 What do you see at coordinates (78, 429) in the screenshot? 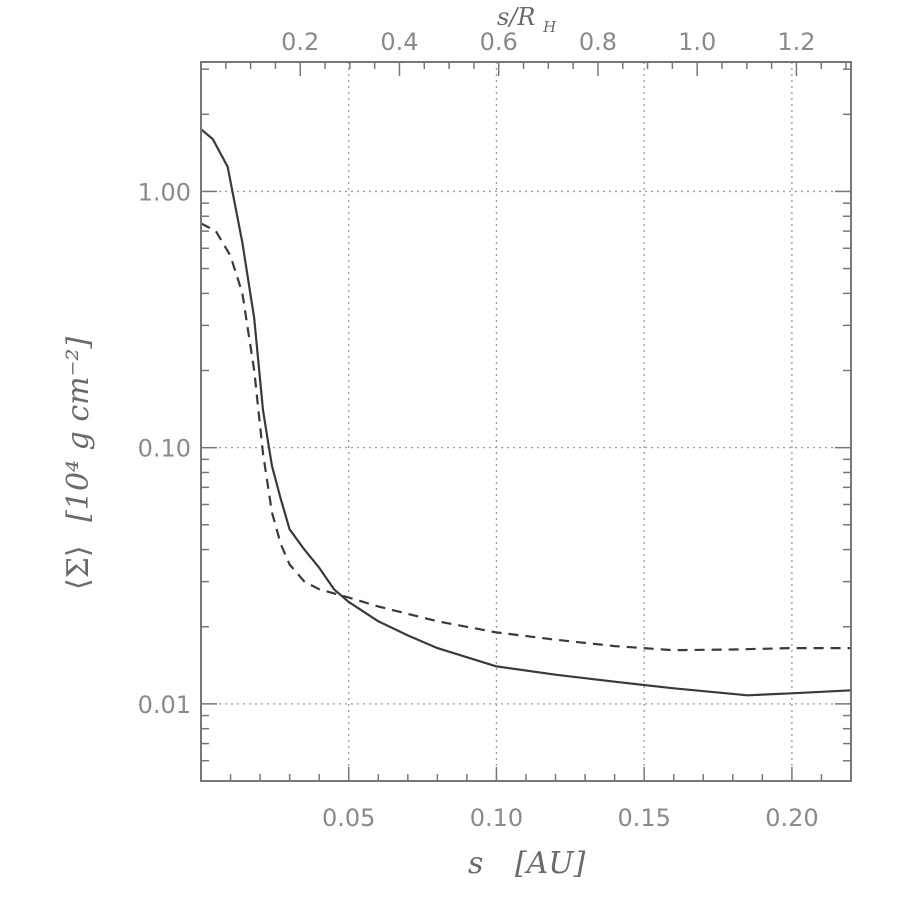
I see `y-axis-unit: [10⁴ g cm⁻²]` at bounding box center [78, 429].